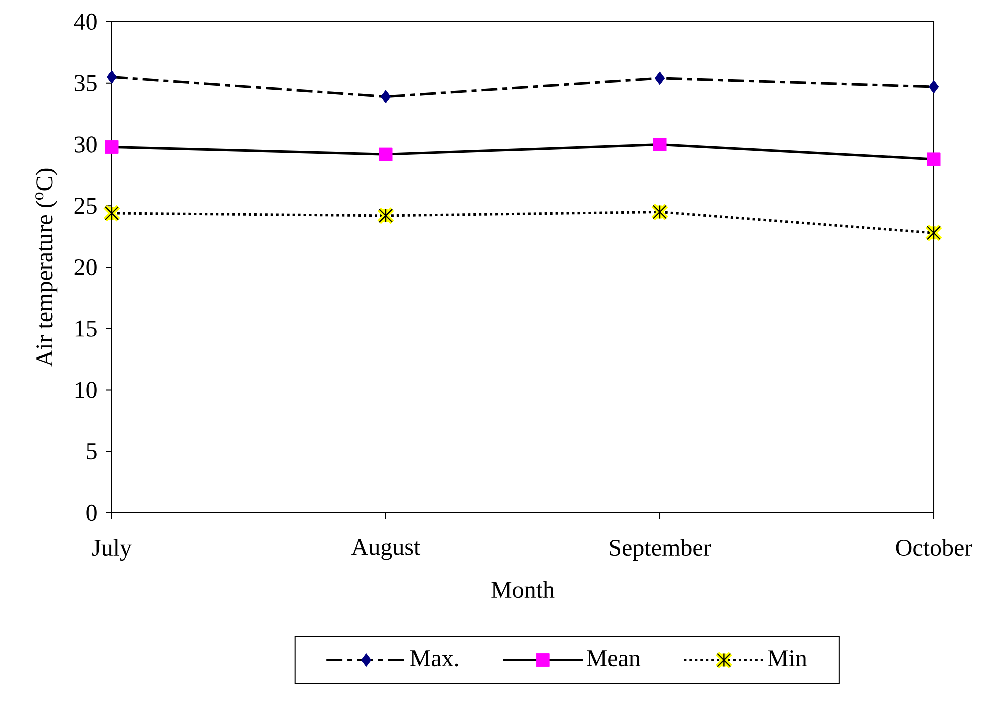 This screenshot has width=991, height=720. What do you see at coordinates (661, 550) in the screenshot?
I see `x-tick-label: September` at bounding box center [661, 550].